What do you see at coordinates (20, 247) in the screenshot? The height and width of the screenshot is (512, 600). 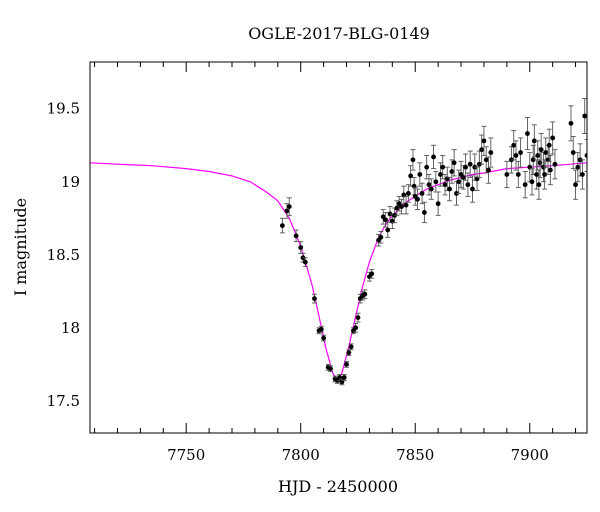 I see `y-axis-title: I magnitude` at bounding box center [20, 247].